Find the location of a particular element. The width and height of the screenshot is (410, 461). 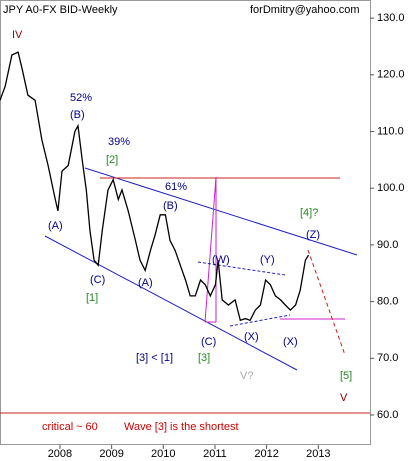

annotation: V is located at coordinates (344, 398).